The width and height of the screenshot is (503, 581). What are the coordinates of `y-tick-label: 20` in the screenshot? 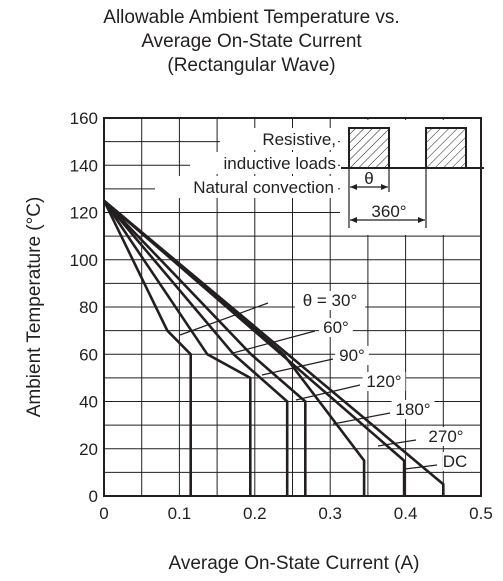 It's located at (88, 449).